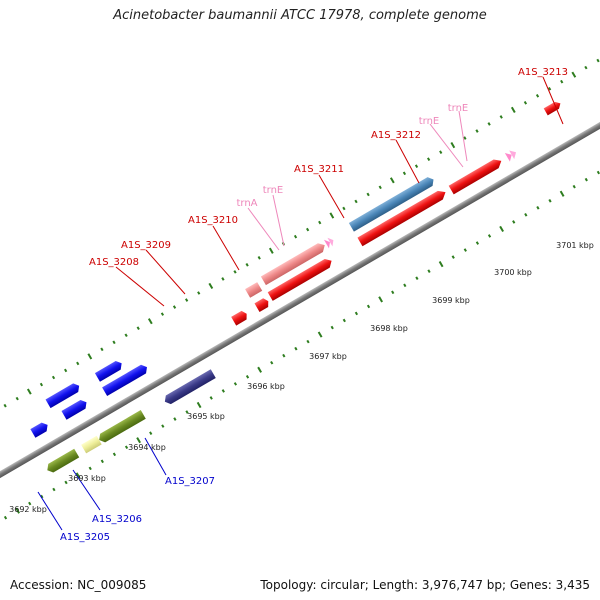 This screenshot has width=600, height=600. Describe the element at coordinates (125, 380) in the screenshot. I see `gene-blue-a` at that location.